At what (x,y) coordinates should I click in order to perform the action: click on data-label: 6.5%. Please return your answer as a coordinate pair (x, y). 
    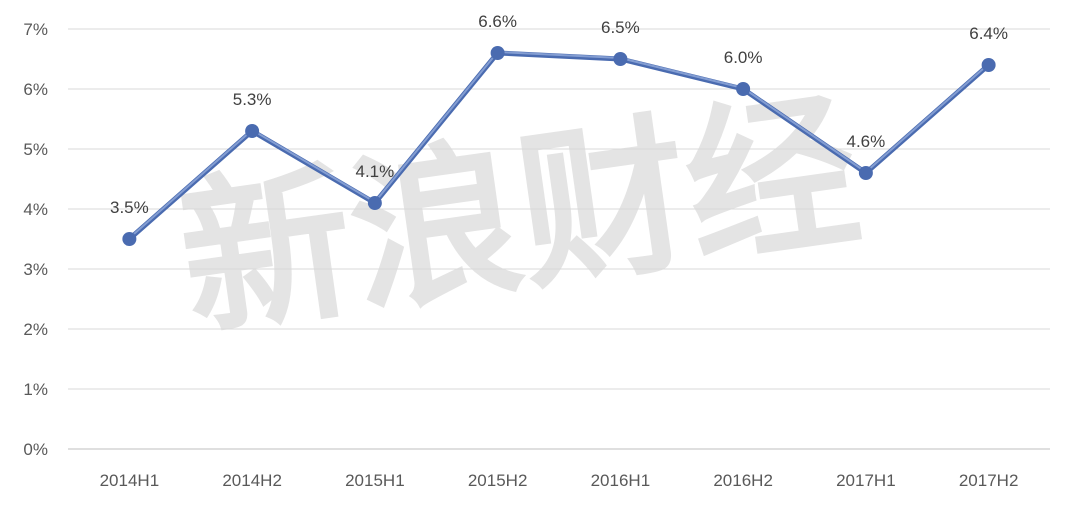
    Looking at the image, I should click on (620, 27).